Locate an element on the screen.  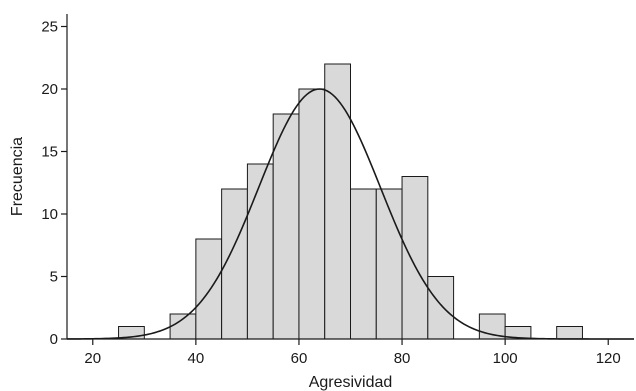
x-tick-label: 120 is located at coordinates (608, 358).